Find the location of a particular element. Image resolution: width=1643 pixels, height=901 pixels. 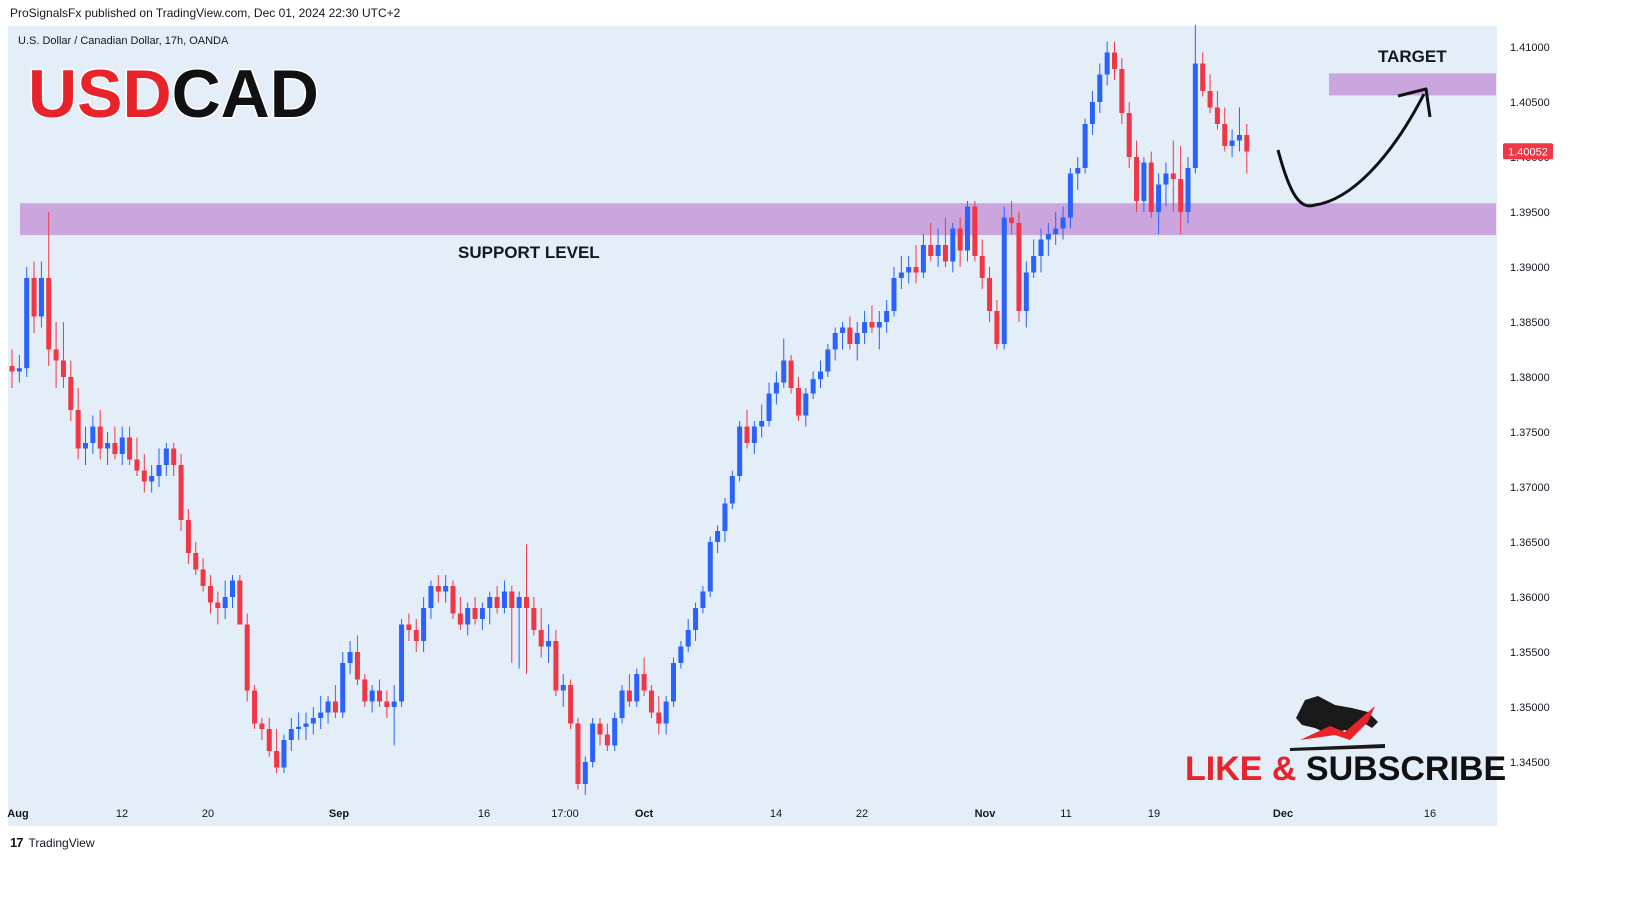

last-price-tag is located at coordinates (1528, 151).